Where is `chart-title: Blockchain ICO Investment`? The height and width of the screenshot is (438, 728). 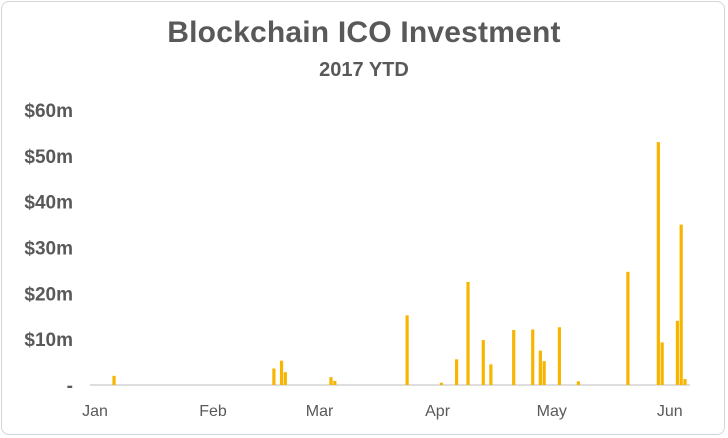
chart-title: Blockchain ICO Investment is located at coordinates (364, 32).